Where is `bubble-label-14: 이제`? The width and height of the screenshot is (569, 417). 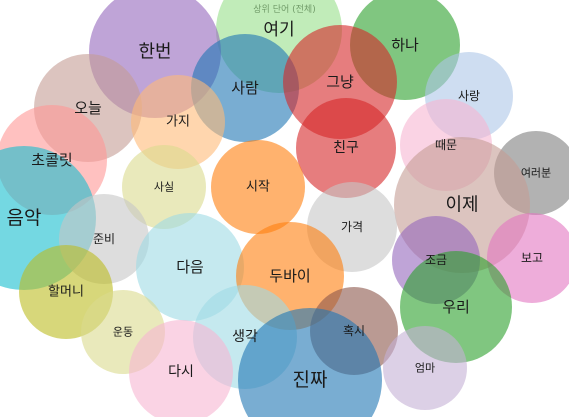
bubble-label-14: 이제 is located at coordinates (461, 205).